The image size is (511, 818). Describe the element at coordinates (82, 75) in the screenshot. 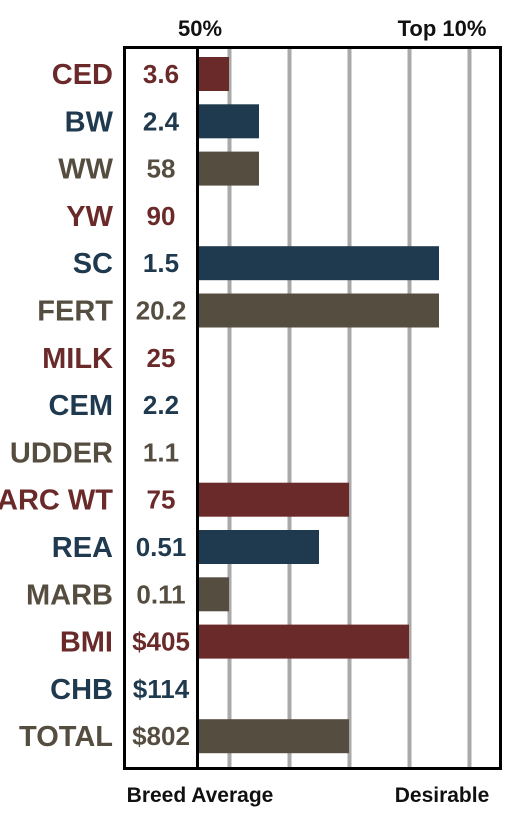

I see `trait-label: CED` at that location.